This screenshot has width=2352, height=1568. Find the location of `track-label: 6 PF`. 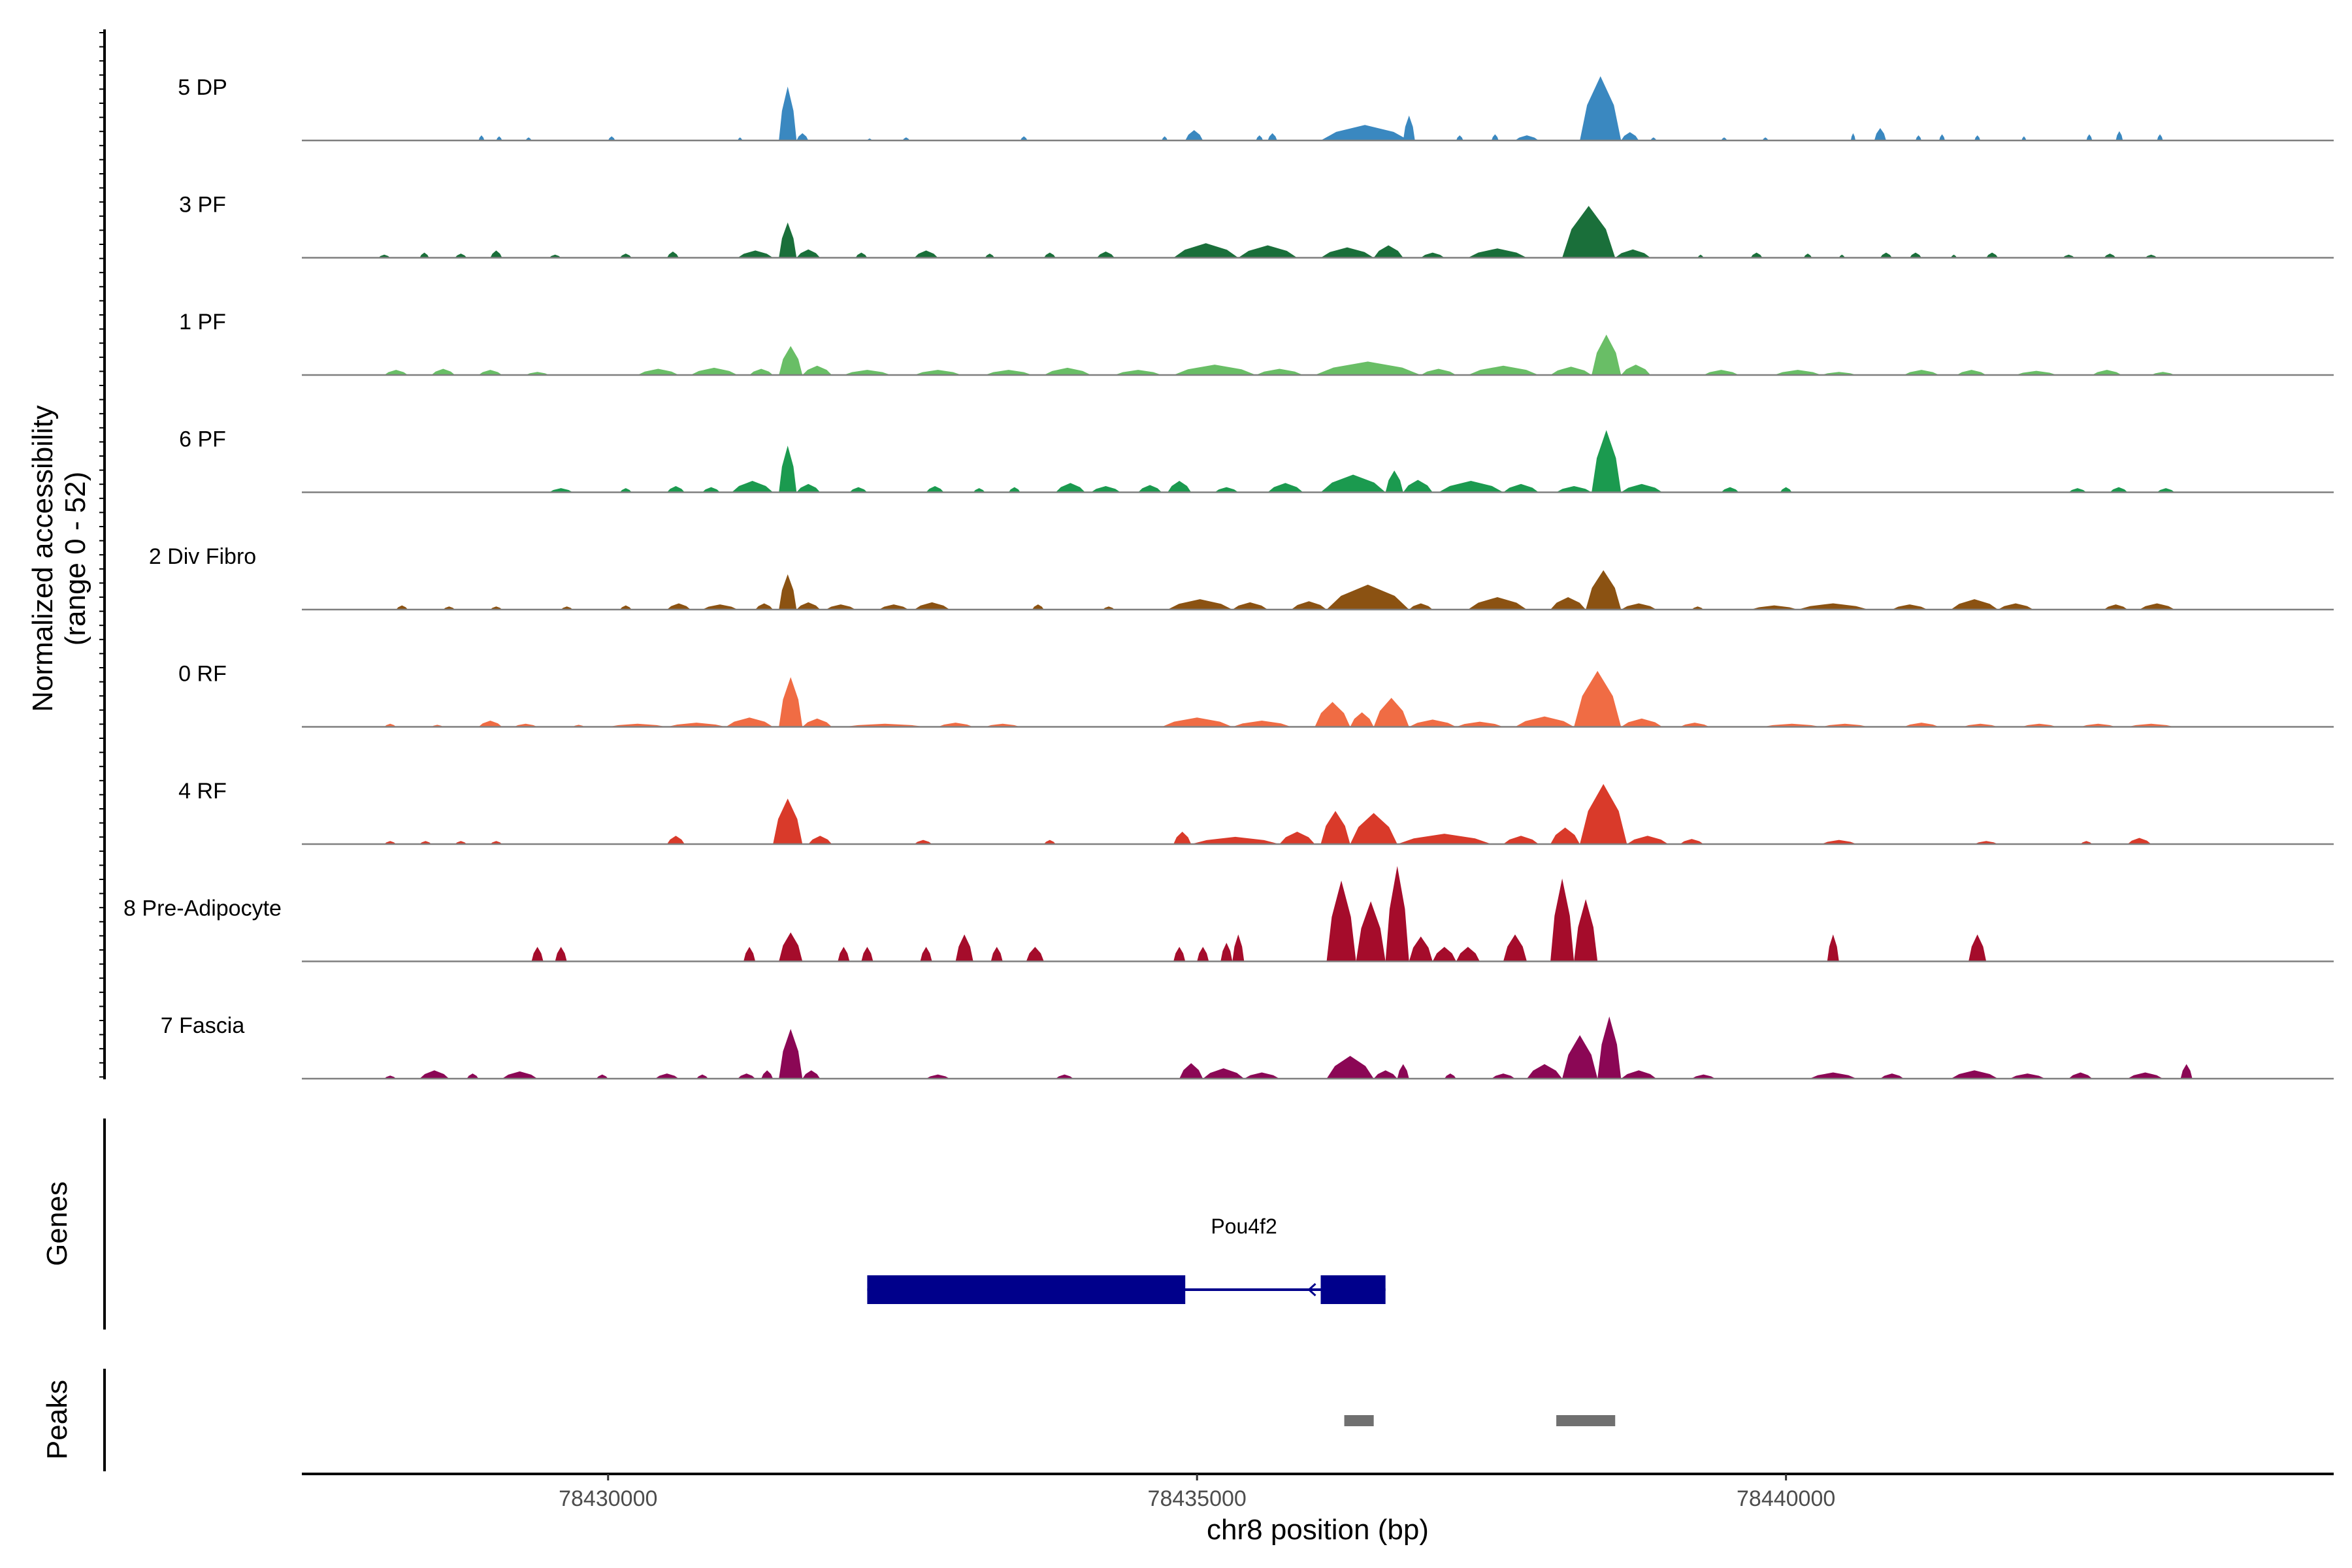

track-label: 6 PF is located at coordinates (202, 439).